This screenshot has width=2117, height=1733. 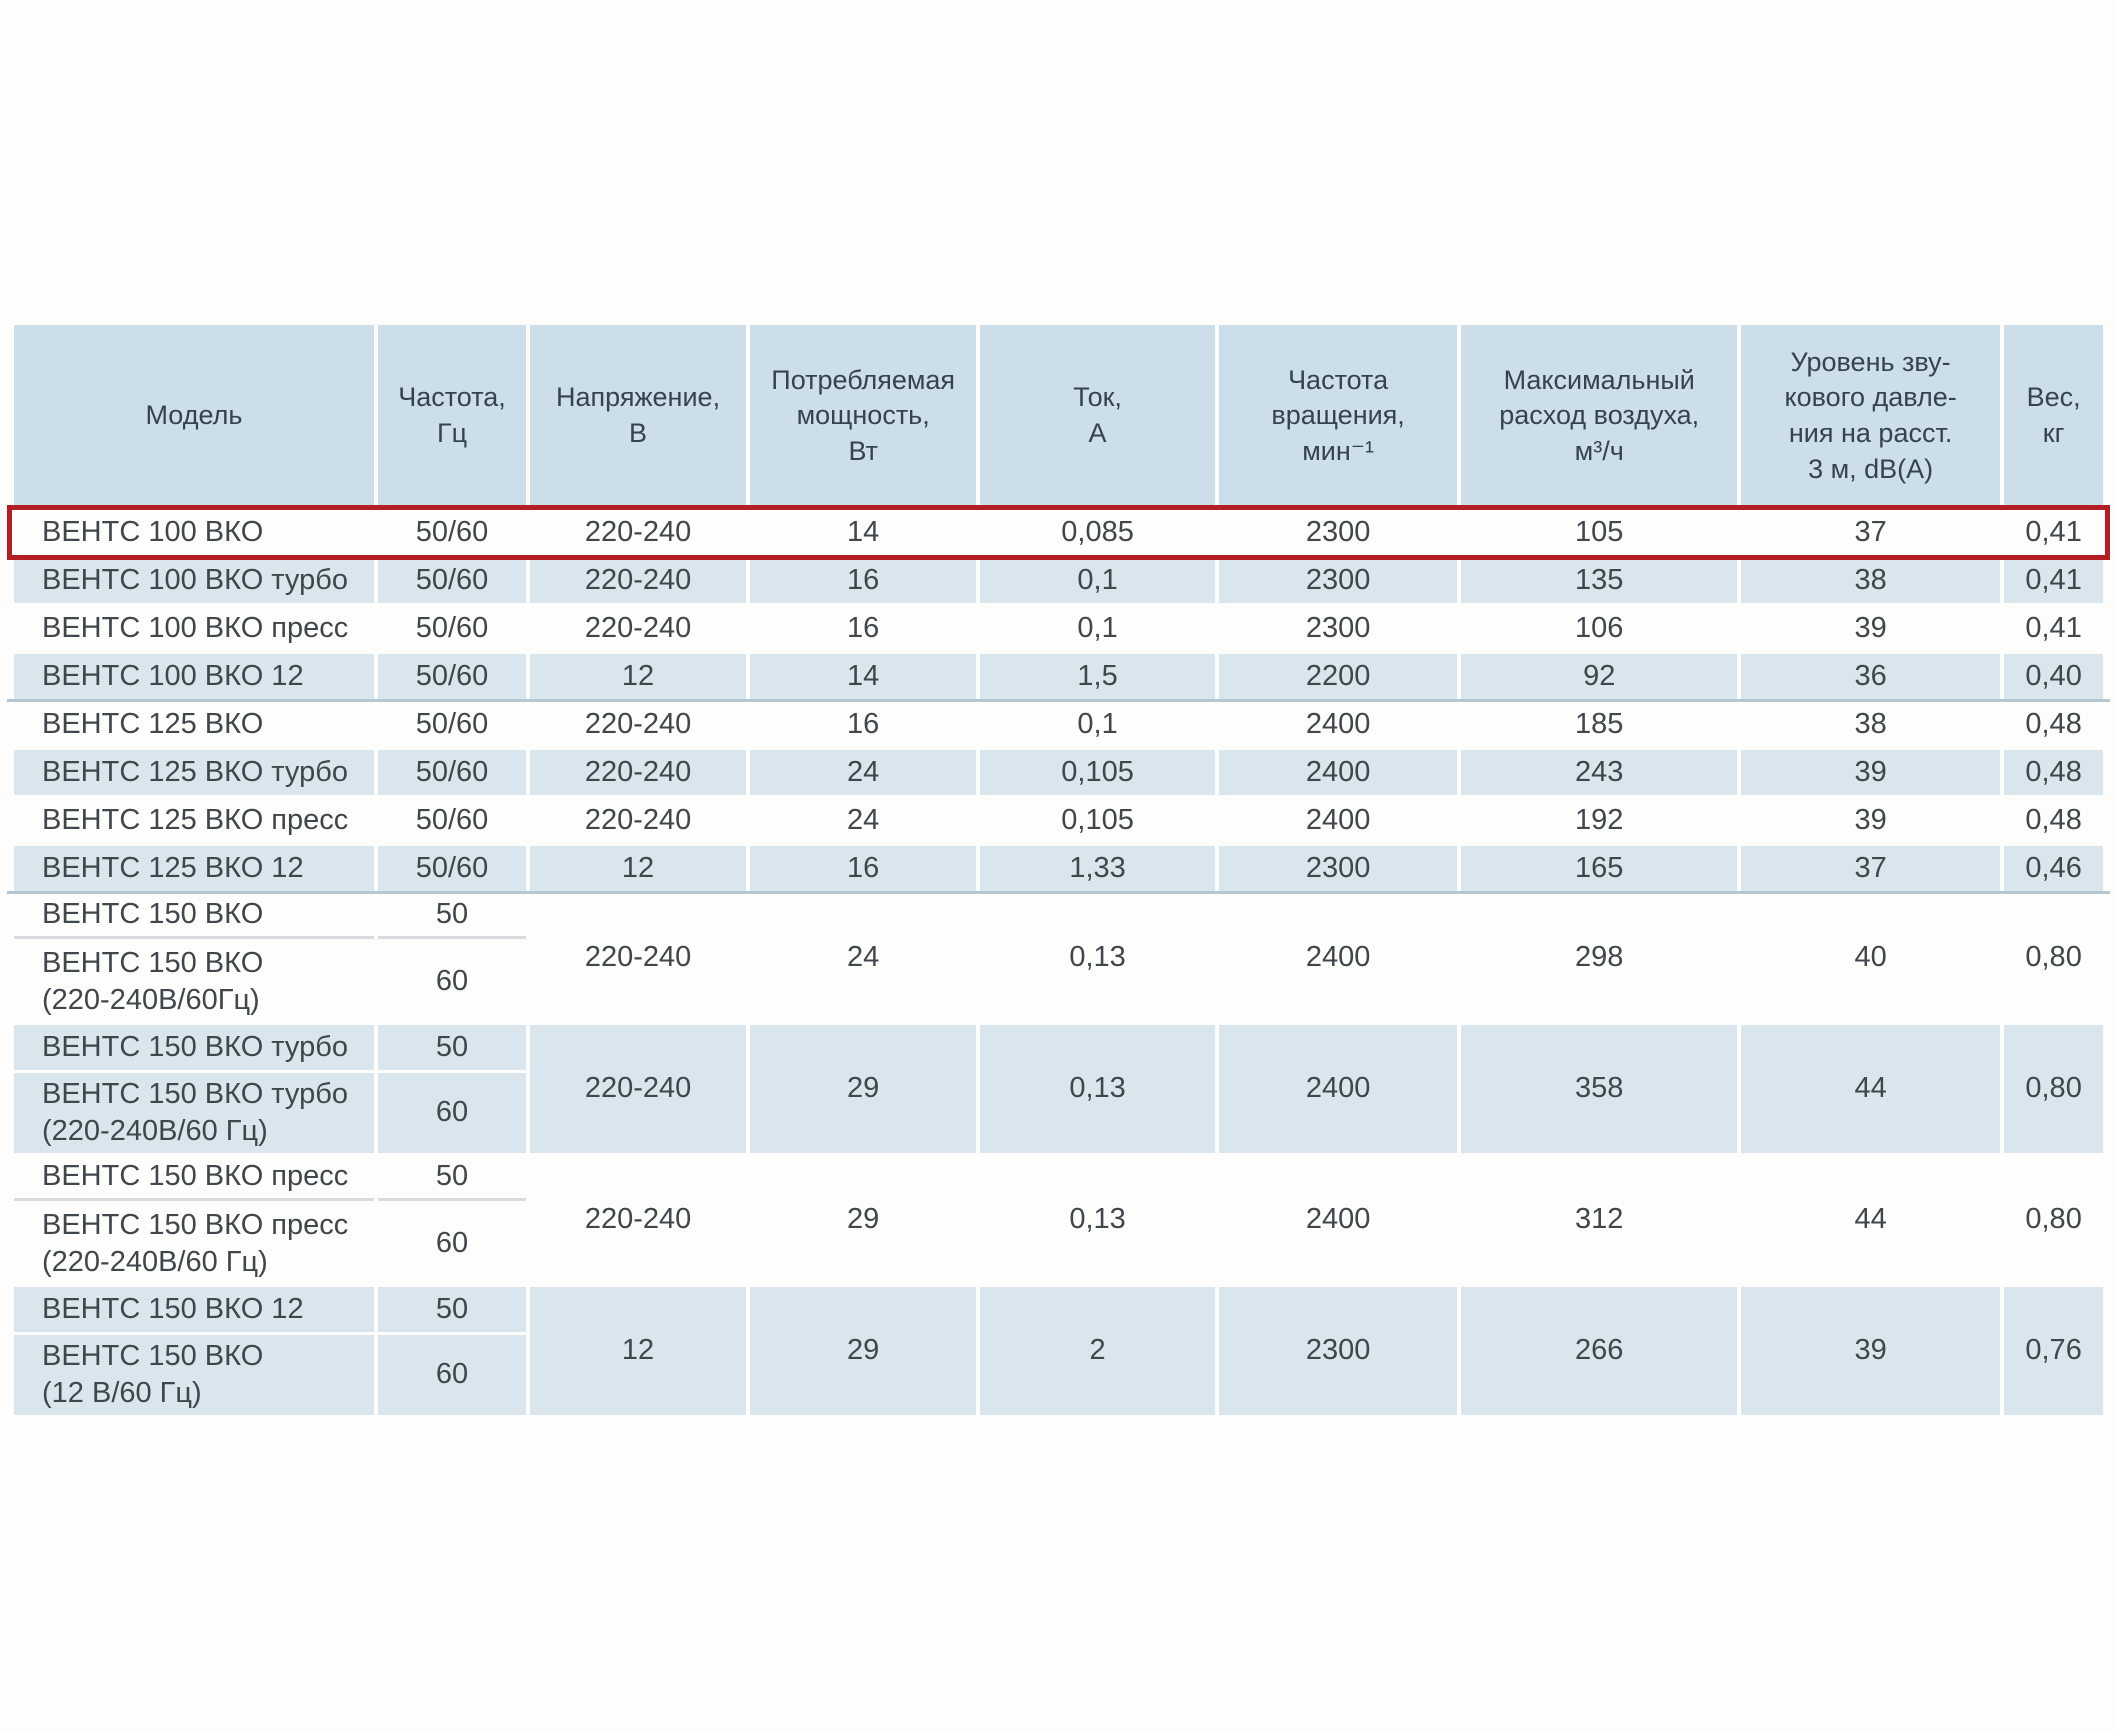 I want to click on model-cell: ВЕНТС 125 ВКО 12, so click(x=194, y=868).